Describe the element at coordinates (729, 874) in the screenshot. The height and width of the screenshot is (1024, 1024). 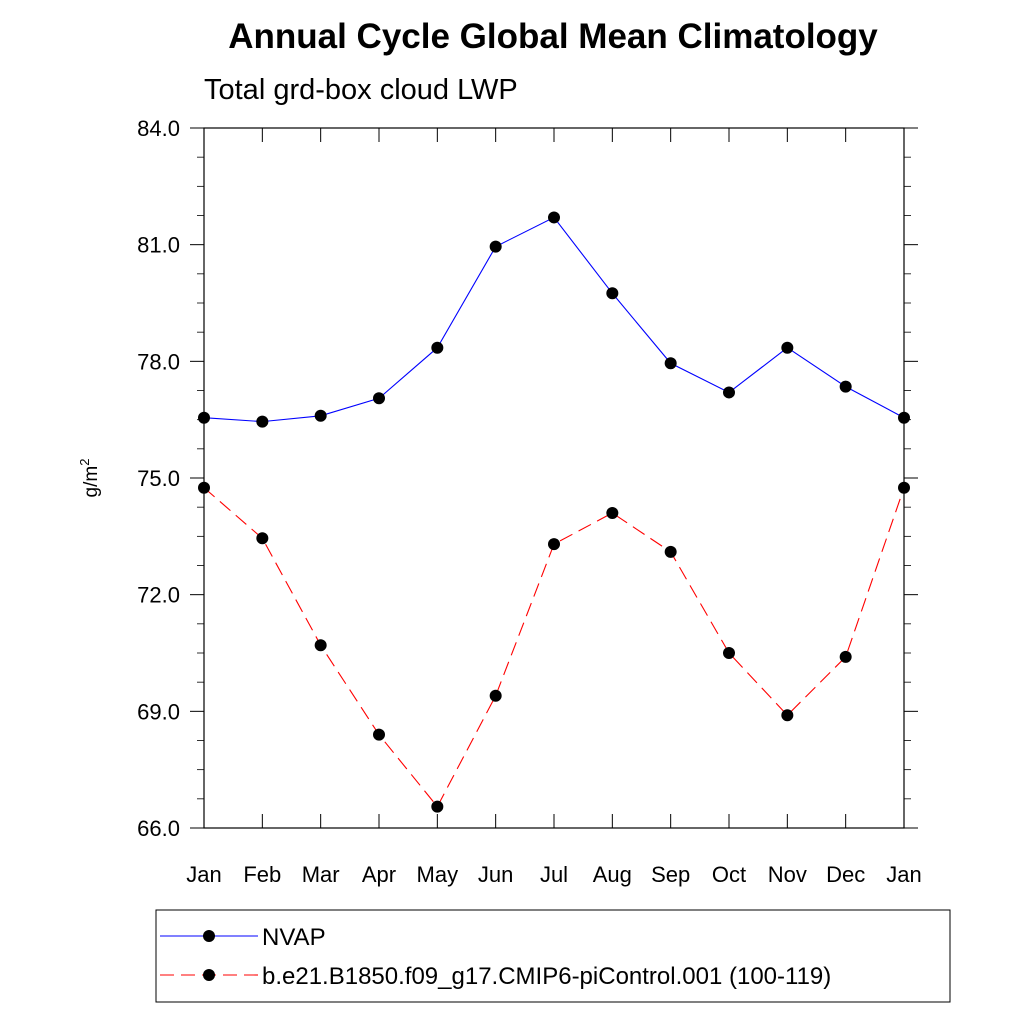
I see `x-tick-label: Oct` at that location.